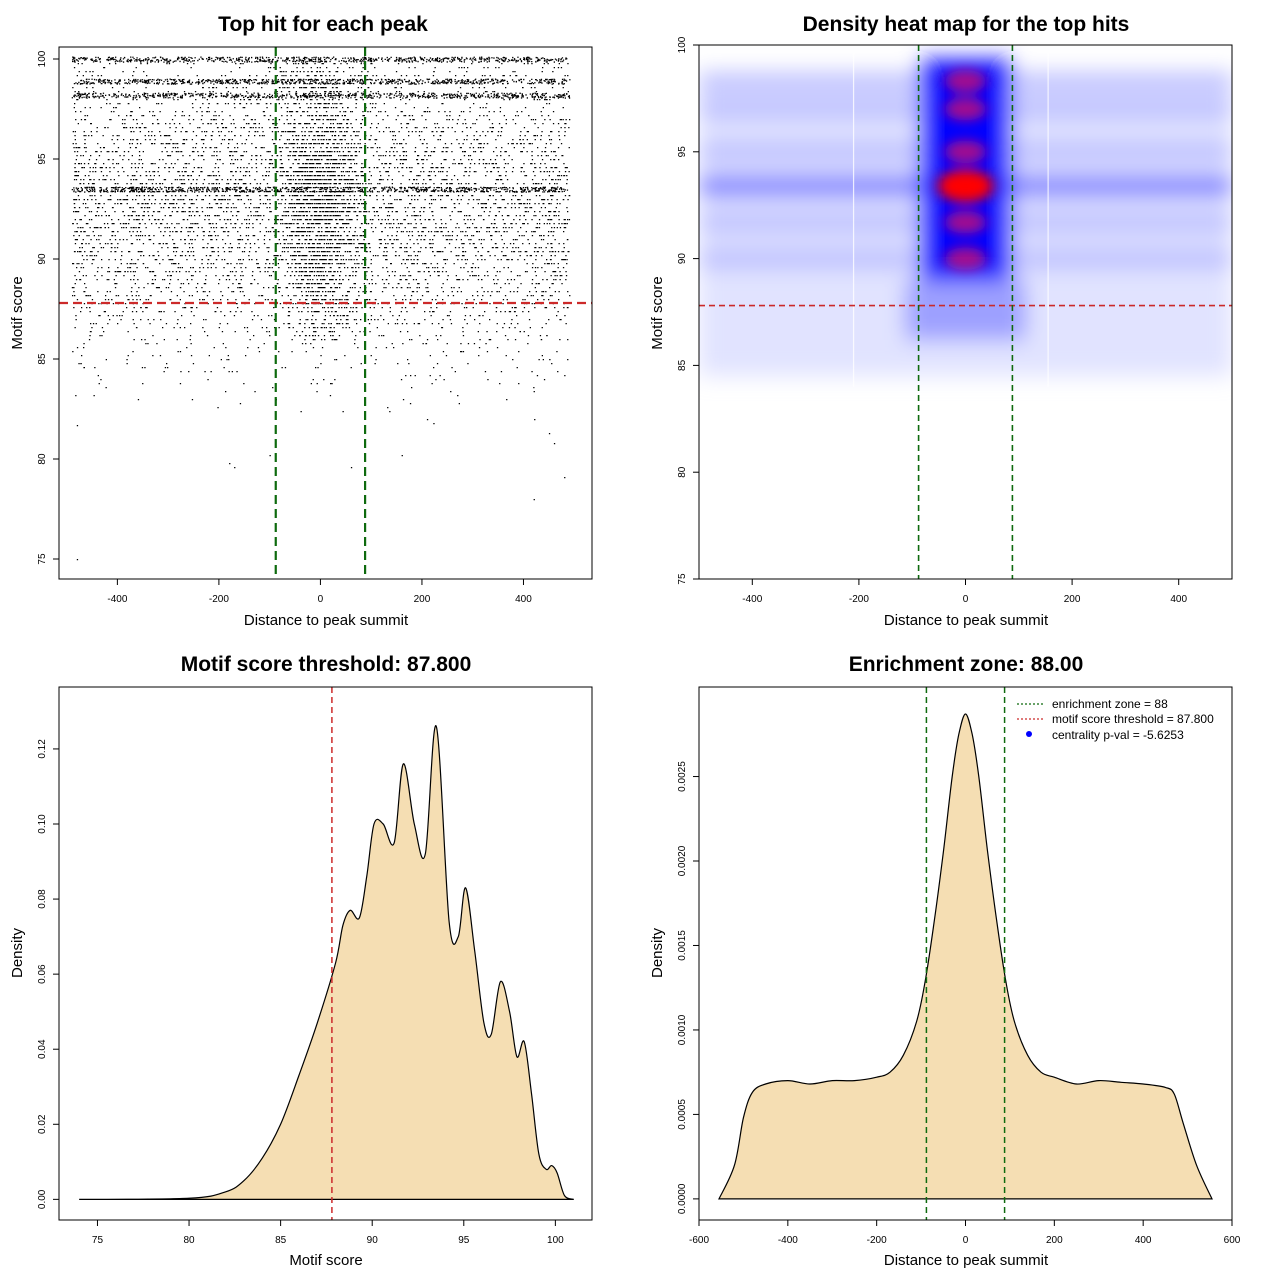  Describe the element at coordinates (326, 664) in the screenshot. I see `panel3-title: Motif score threshold: 87.800` at that location.